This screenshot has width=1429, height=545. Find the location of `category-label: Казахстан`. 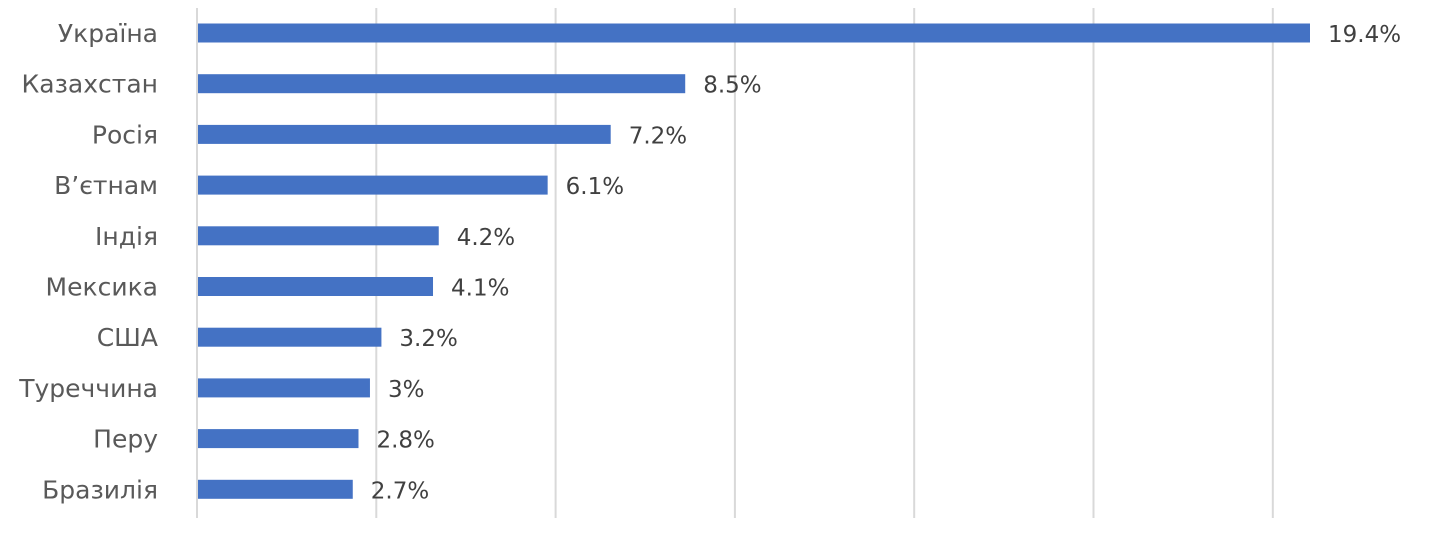

category-label: Казахстан is located at coordinates (90, 84).